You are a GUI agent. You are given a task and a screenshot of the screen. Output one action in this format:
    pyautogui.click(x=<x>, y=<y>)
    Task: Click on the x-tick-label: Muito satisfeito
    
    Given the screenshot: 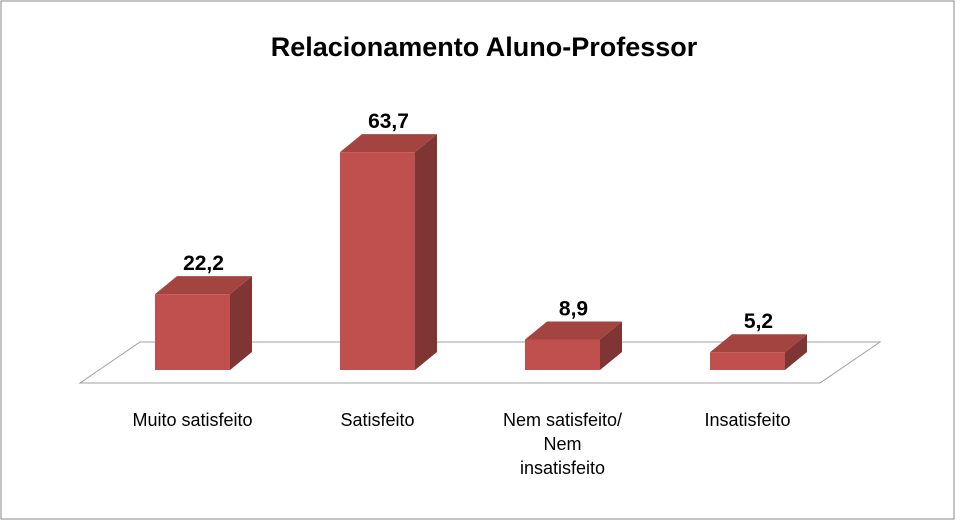 What is the action you would take?
    pyautogui.click(x=192, y=420)
    